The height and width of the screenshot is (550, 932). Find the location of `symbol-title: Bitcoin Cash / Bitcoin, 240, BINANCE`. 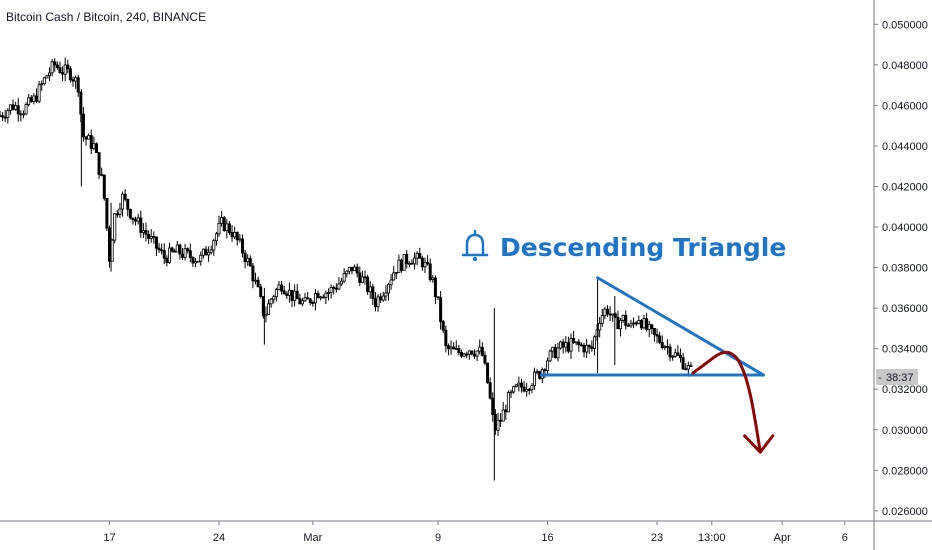

symbol-title: Bitcoin Cash / Bitcoin, 240, BINANCE is located at coordinates (106, 17).